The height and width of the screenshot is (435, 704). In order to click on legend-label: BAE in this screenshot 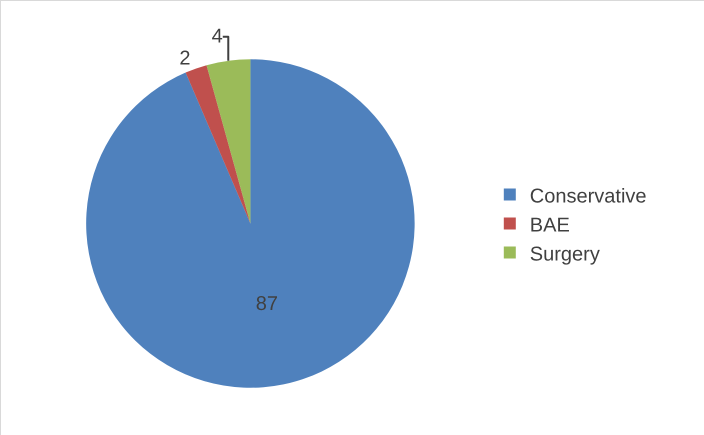, I will do `click(550, 225)`.